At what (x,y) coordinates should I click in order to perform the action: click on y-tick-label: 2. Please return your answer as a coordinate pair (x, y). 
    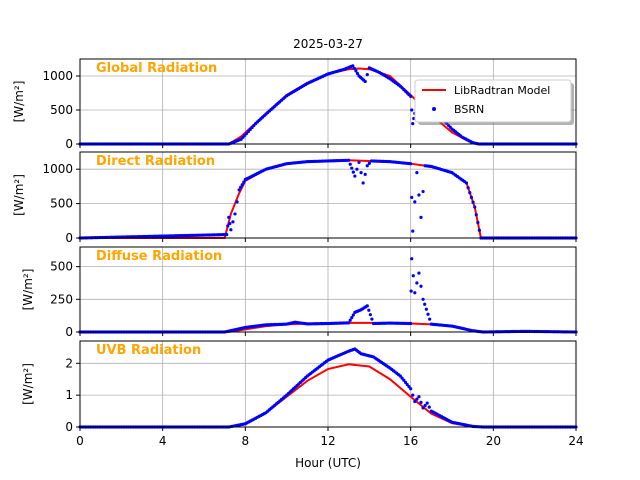
    Looking at the image, I should click on (69, 363).